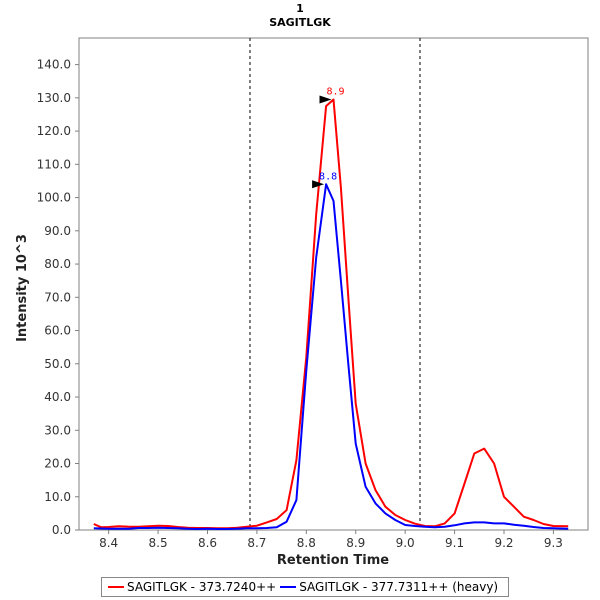  I want to click on x-tick-label: 9.3, so click(553, 543).